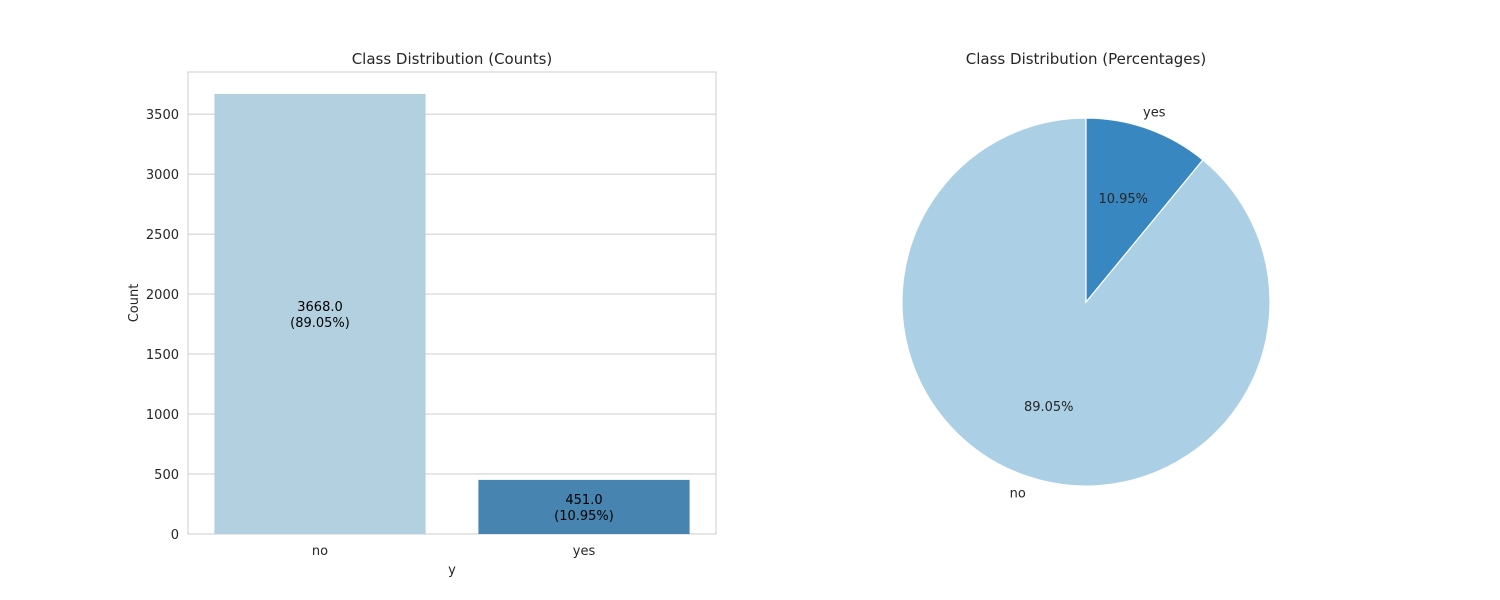  What do you see at coordinates (162, 325) in the screenshot?
I see `y-tick-labels: 0 500 1000 1500 2000 2500 3000 3500` at bounding box center [162, 325].